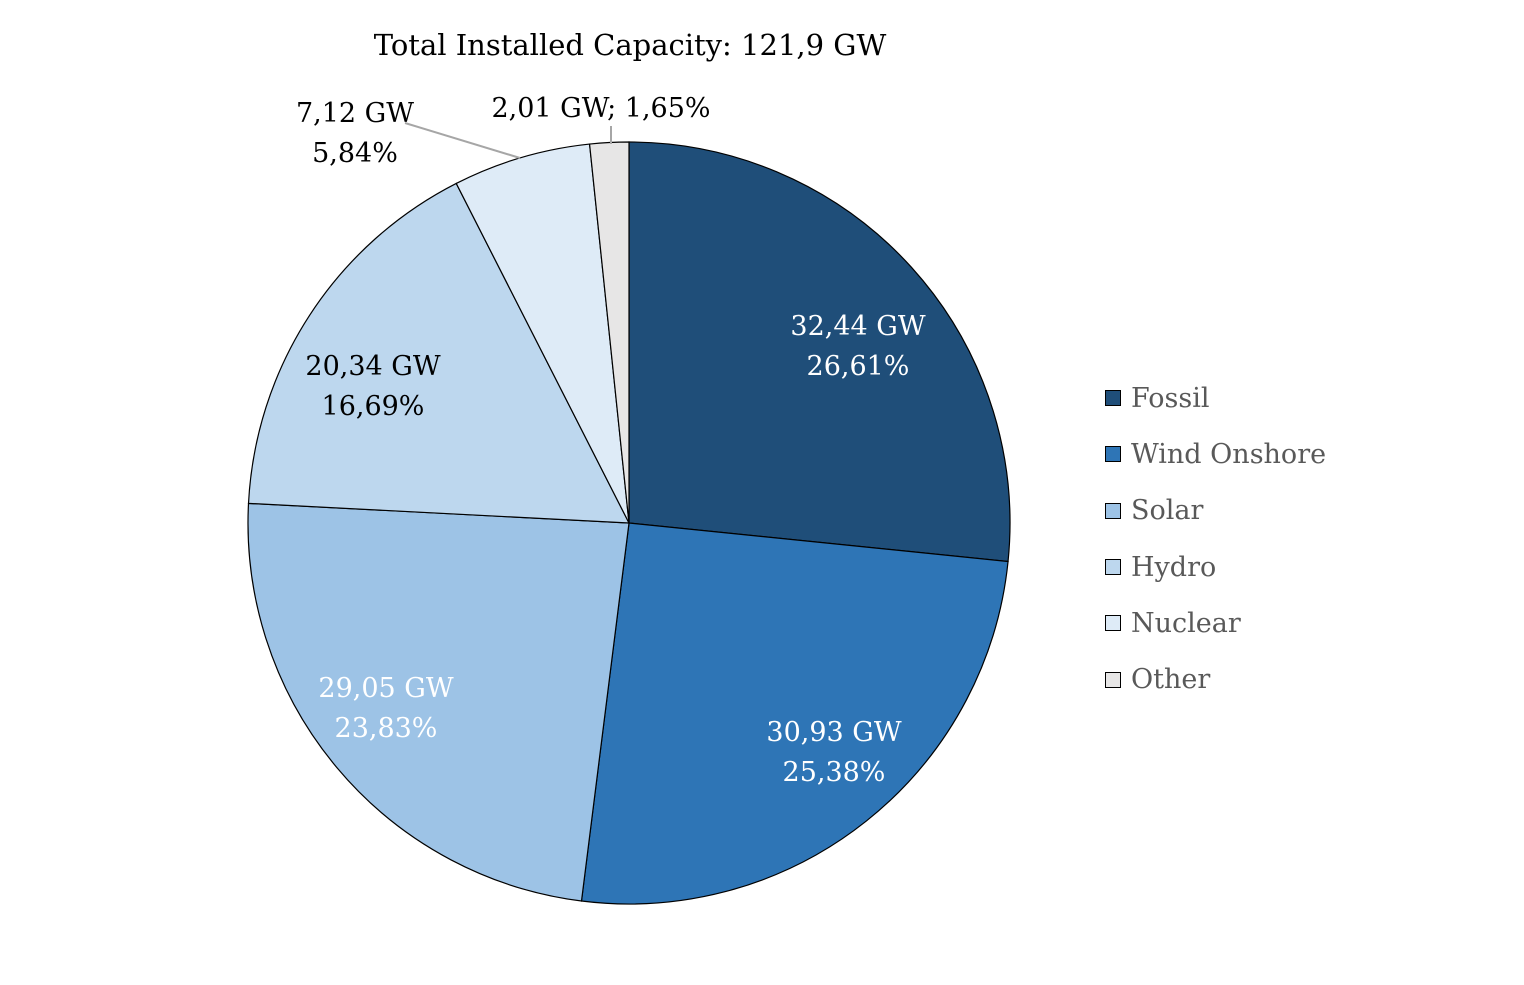  What do you see at coordinates (794, 713) in the screenshot?
I see `pie-slice-wind-onshore` at bounding box center [794, 713].